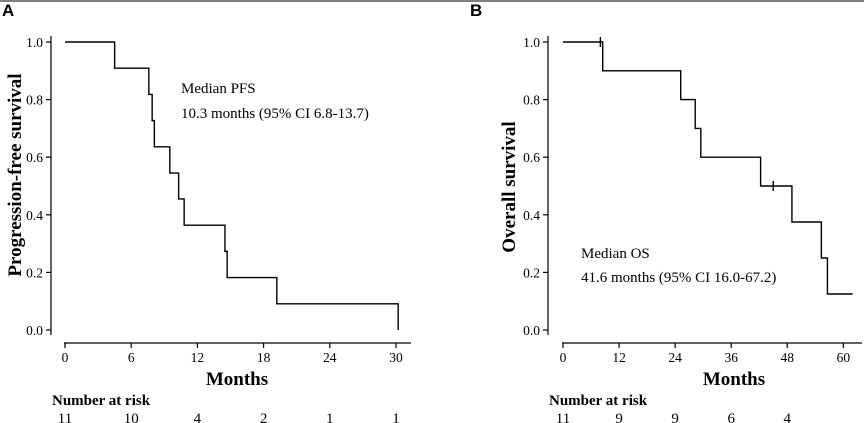 The width and height of the screenshot is (864, 423). I want to click on x-tick-label: 48, so click(788, 357).